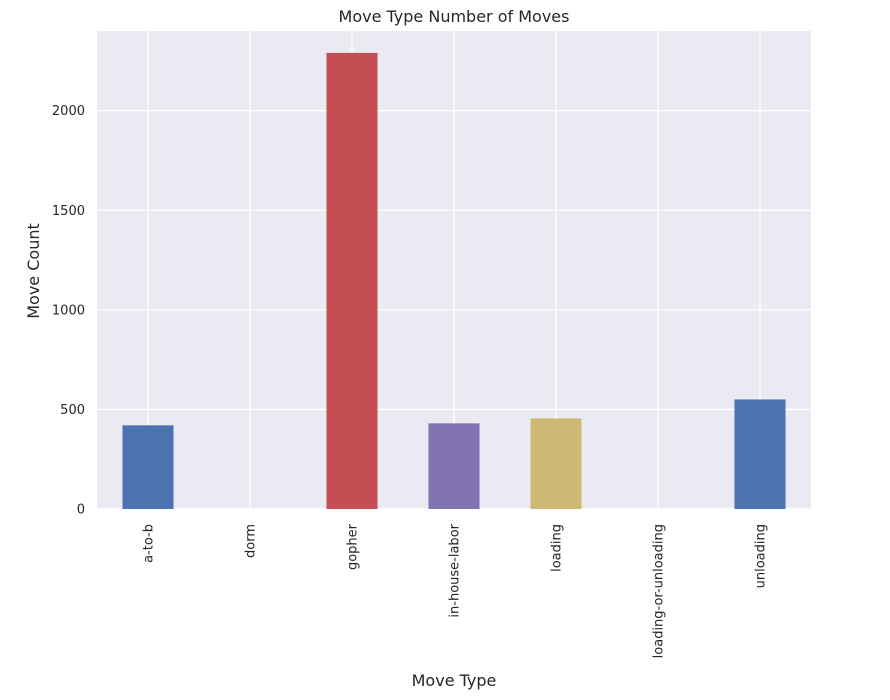  I want to click on bar-in-house-labor, so click(454, 466).